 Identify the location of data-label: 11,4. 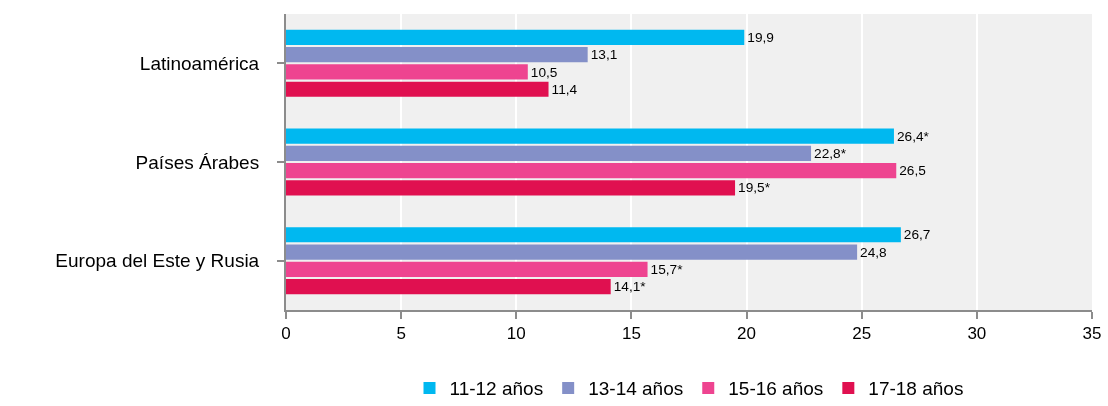
(564, 89).